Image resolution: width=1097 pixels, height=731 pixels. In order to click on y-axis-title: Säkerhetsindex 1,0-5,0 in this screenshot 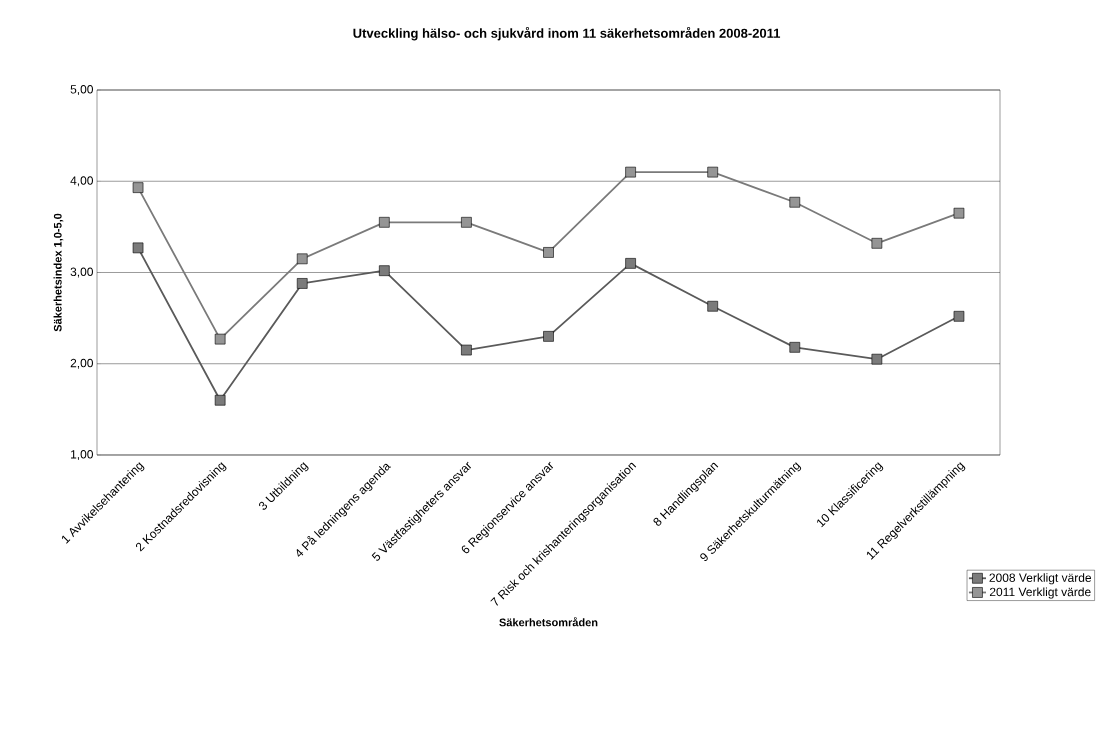, I will do `click(58, 272)`.